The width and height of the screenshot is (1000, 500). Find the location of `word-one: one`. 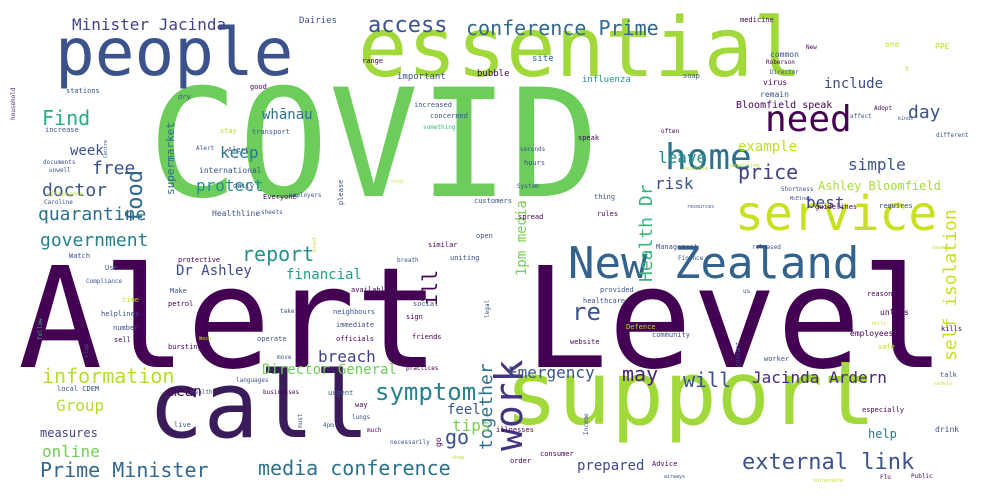

word-one: one is located at coordinates (892, 44).